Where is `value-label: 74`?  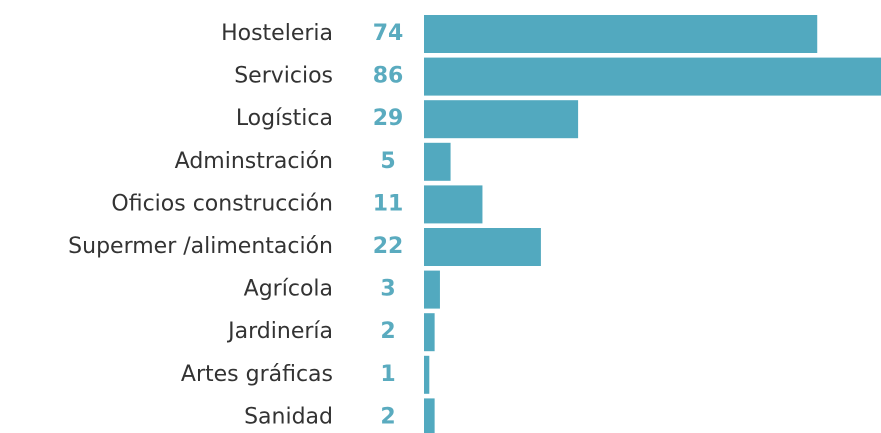 value-label: 74 is located at coordinates (388, 33).